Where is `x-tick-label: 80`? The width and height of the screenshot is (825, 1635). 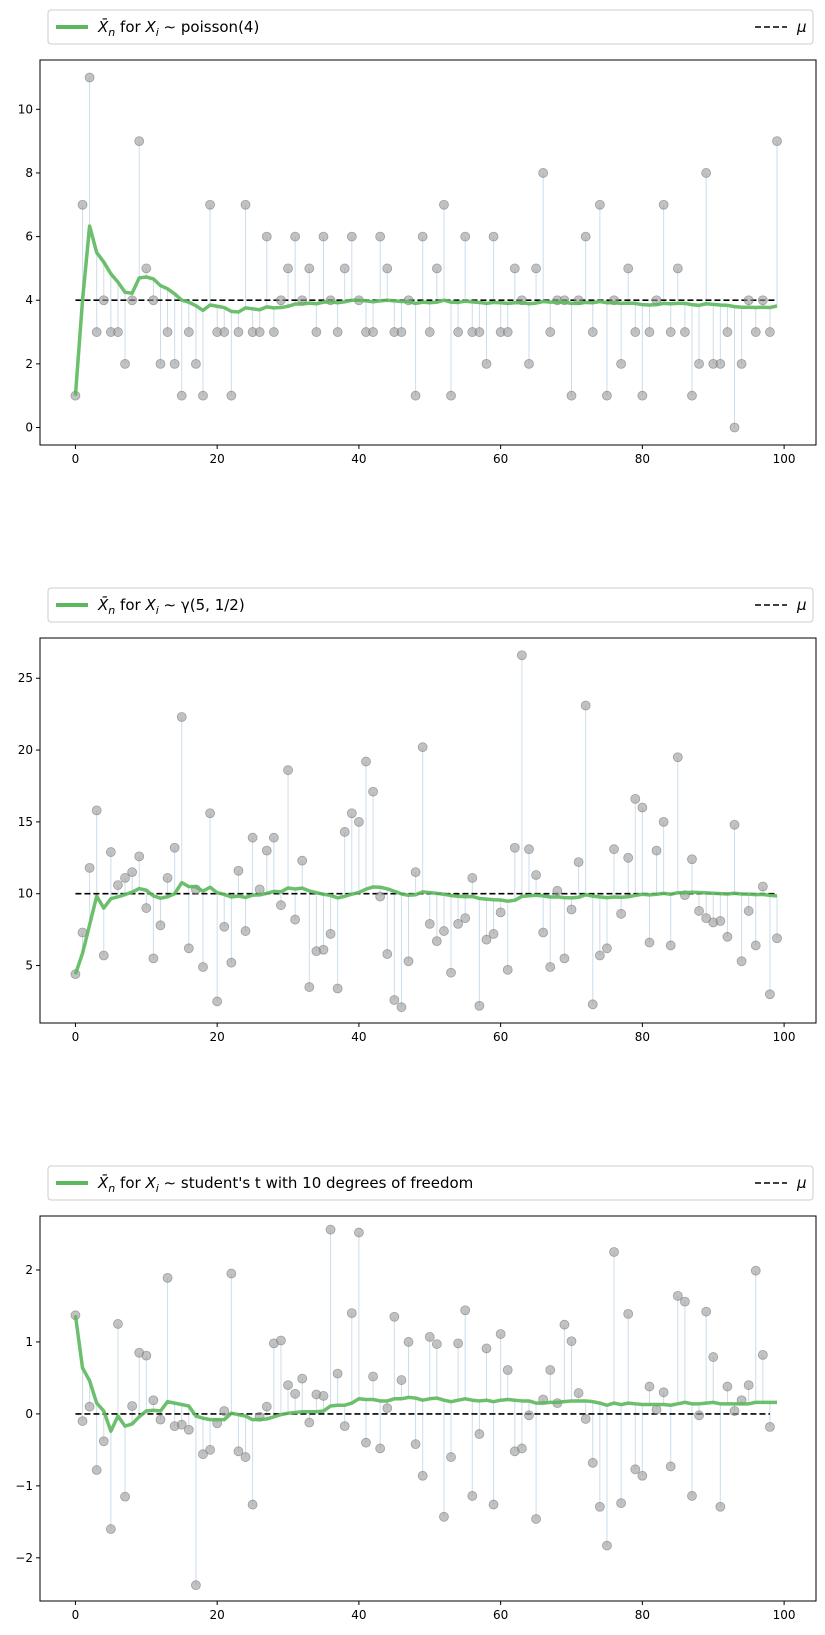
x-tick-label: 80 is located at coordinates (642, 459).